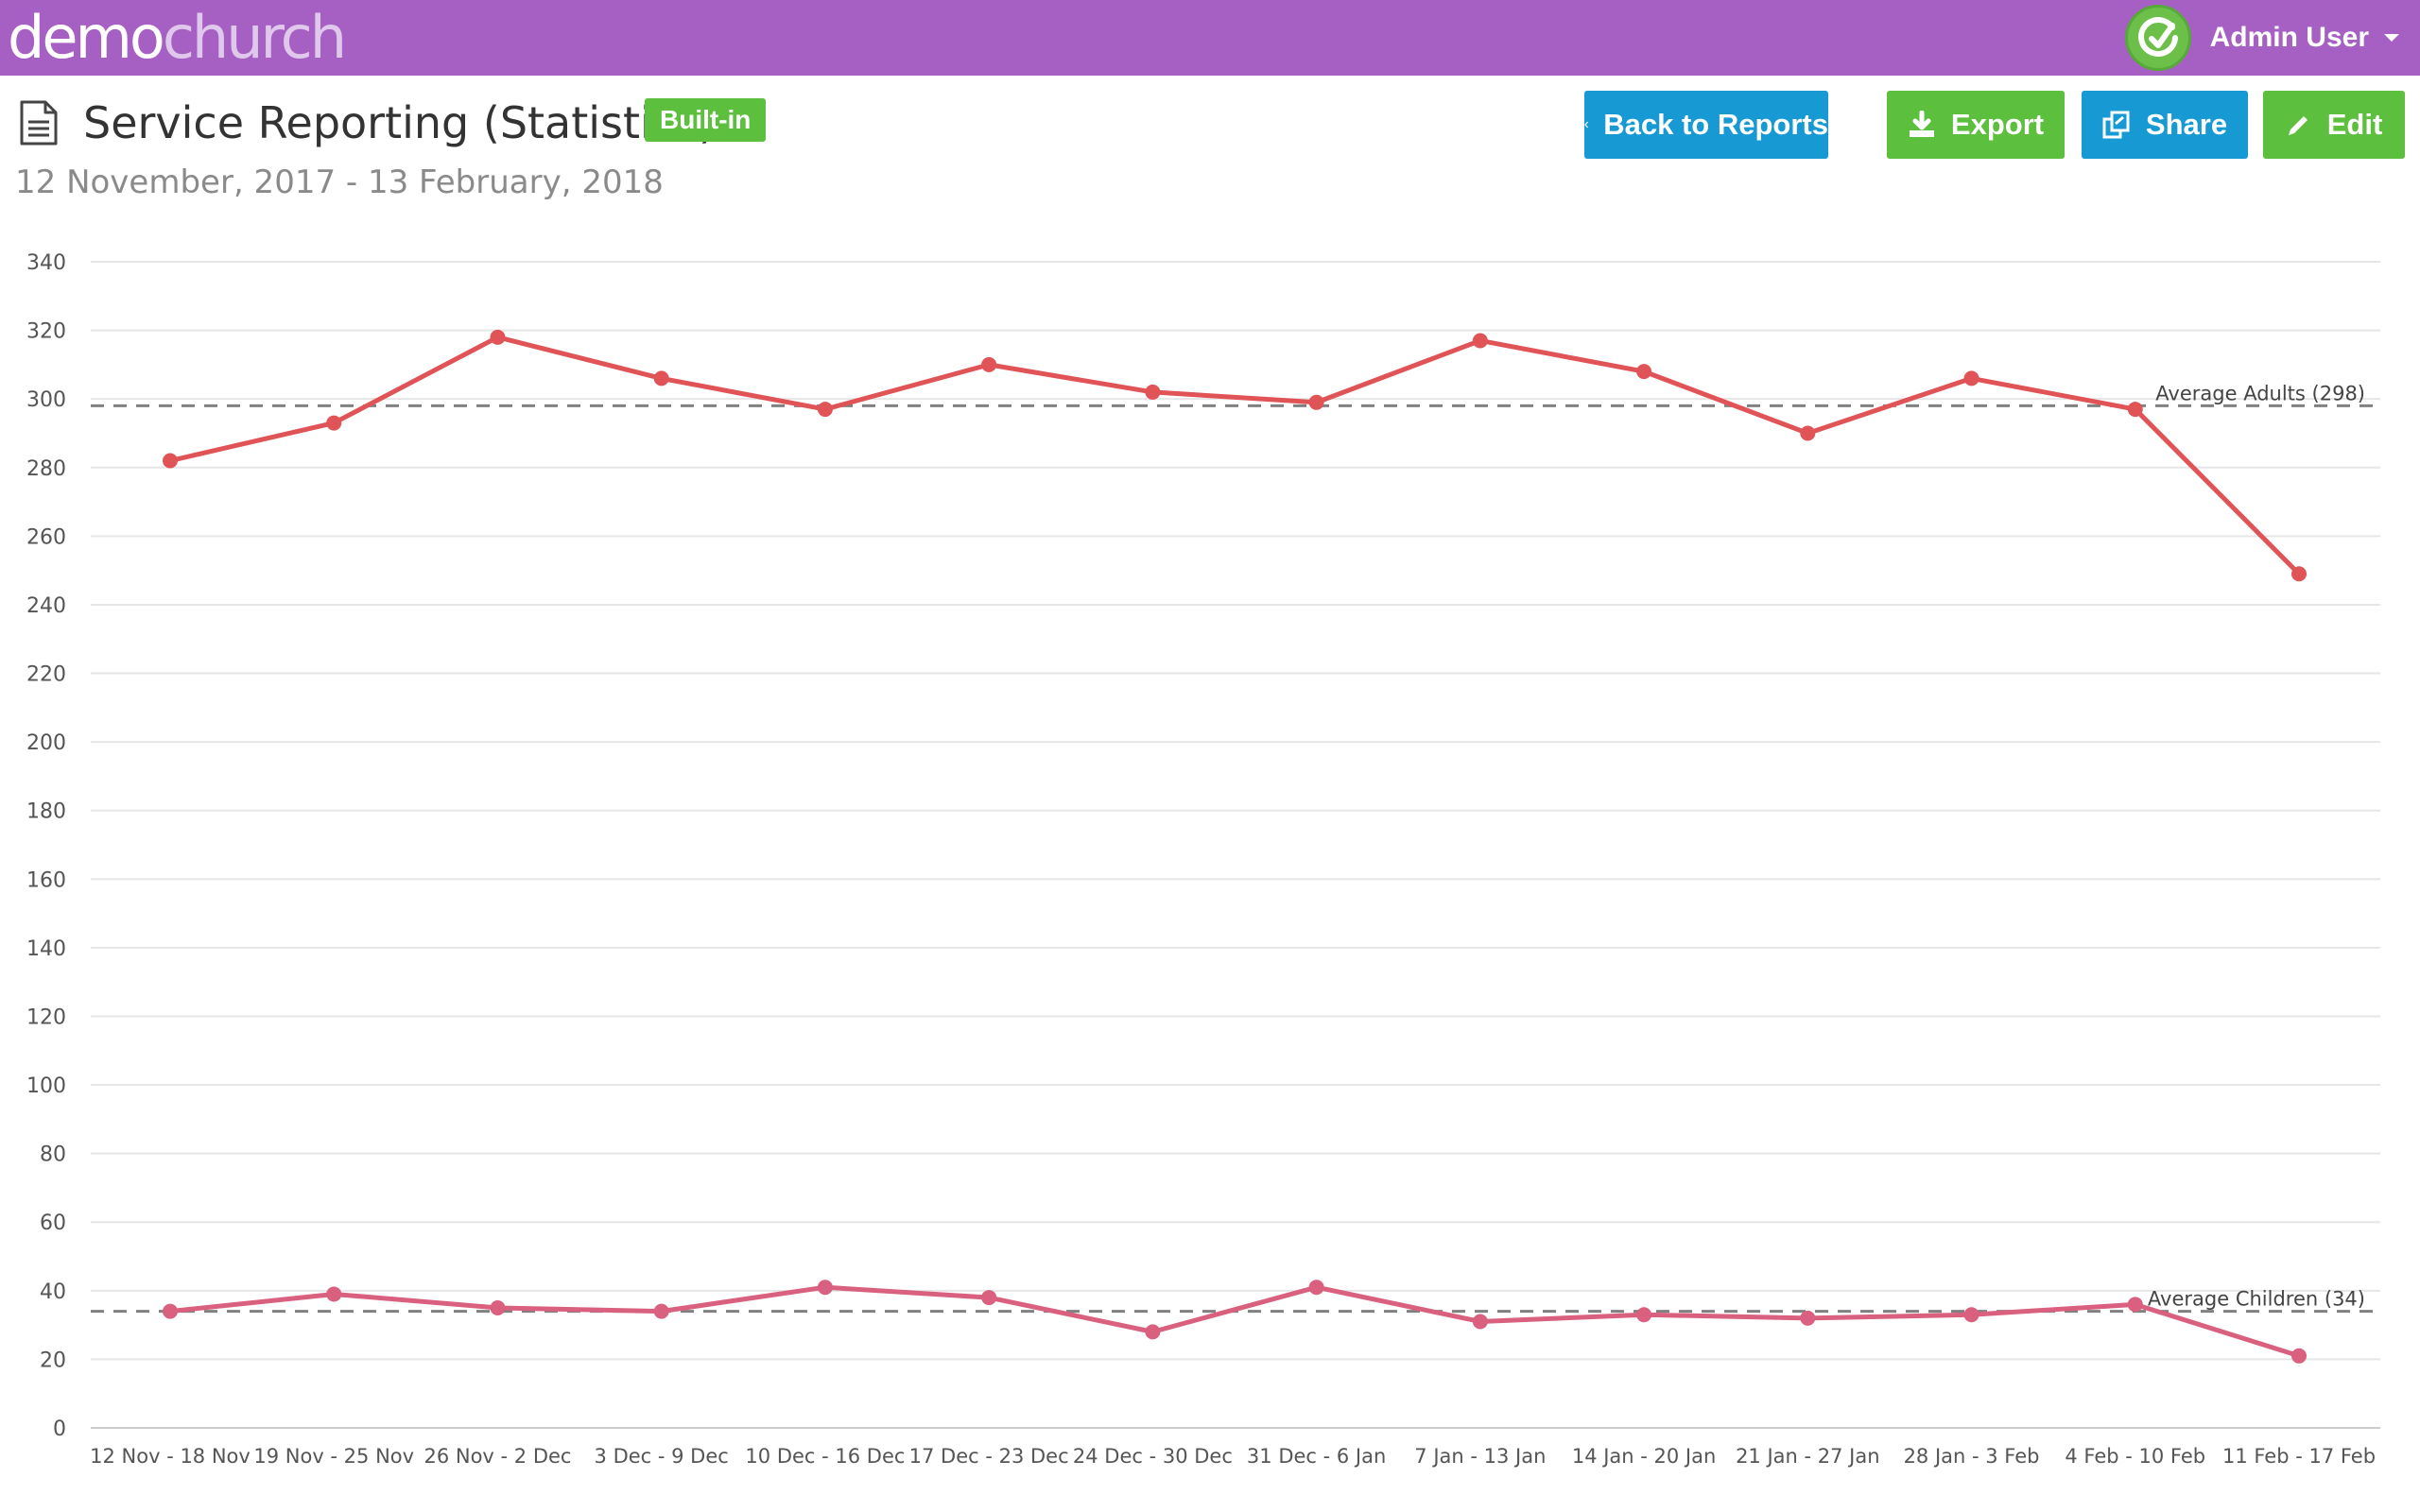 This screenshot has width=2420, height=1512. What do you see at coordinates (1644, 1456) in the screenshot?
I see `x-tick-label: 14 Jan - 20 Jan` at bounding box center [1644, 1456].